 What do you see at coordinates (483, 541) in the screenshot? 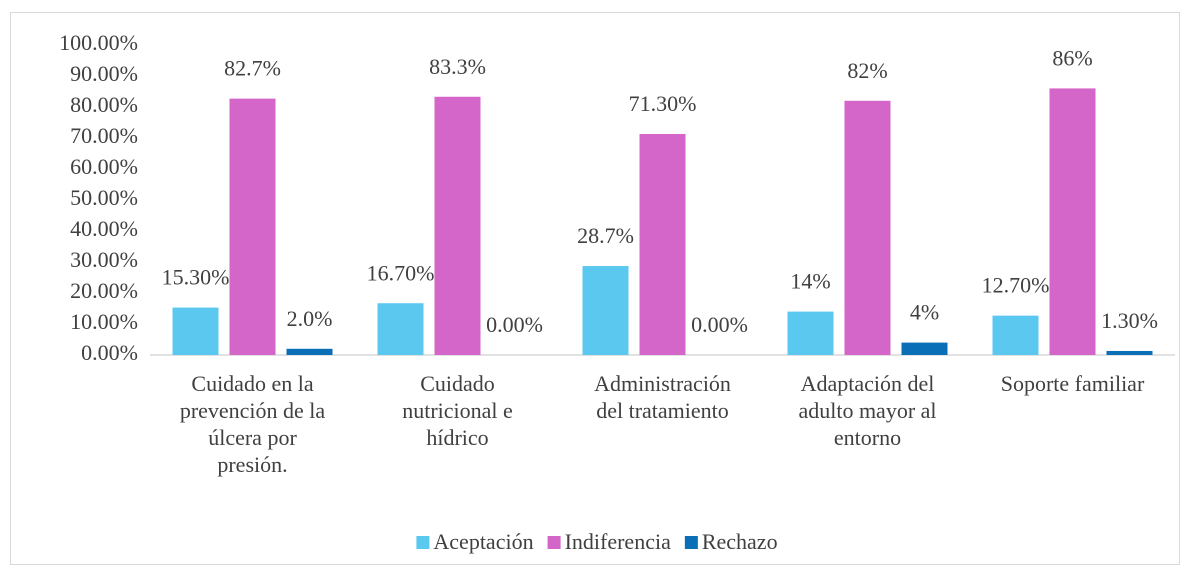
I see `legend-label: Aceptación` at bounding box center [483, 541].